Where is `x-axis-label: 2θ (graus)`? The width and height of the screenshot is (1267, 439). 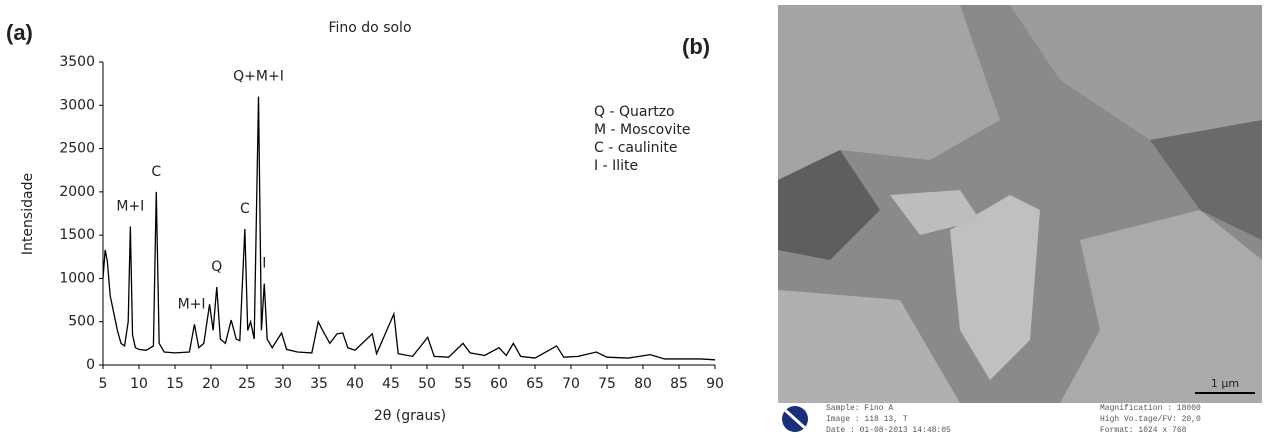
x-axis-label: 2θ (graus) is located at coordinates (410, 416).